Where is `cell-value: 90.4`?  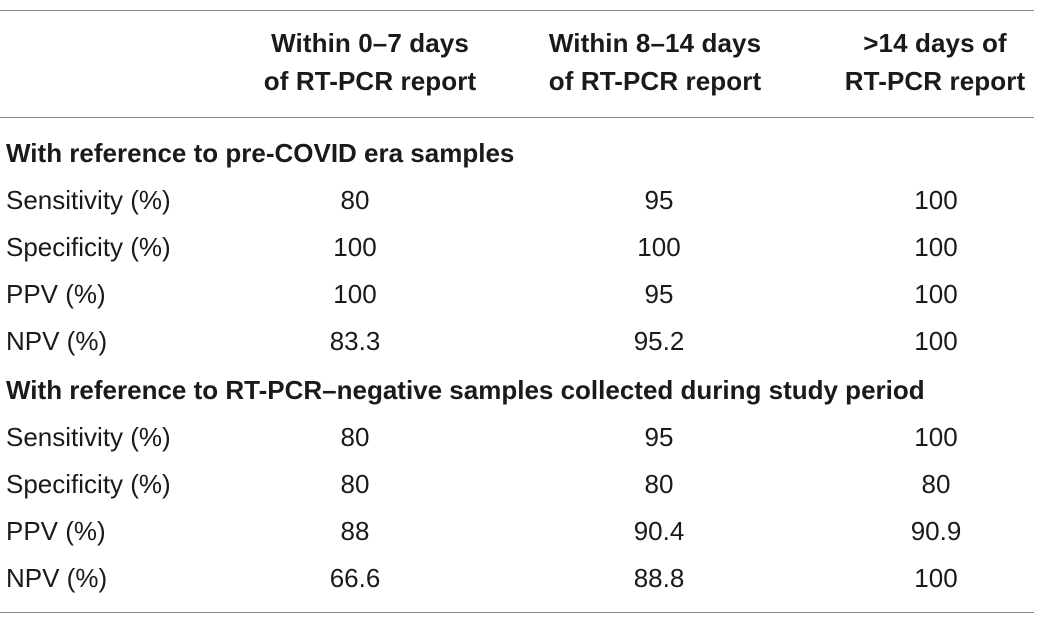
cell-value: 90.4 is located at coordinates (659, 531).